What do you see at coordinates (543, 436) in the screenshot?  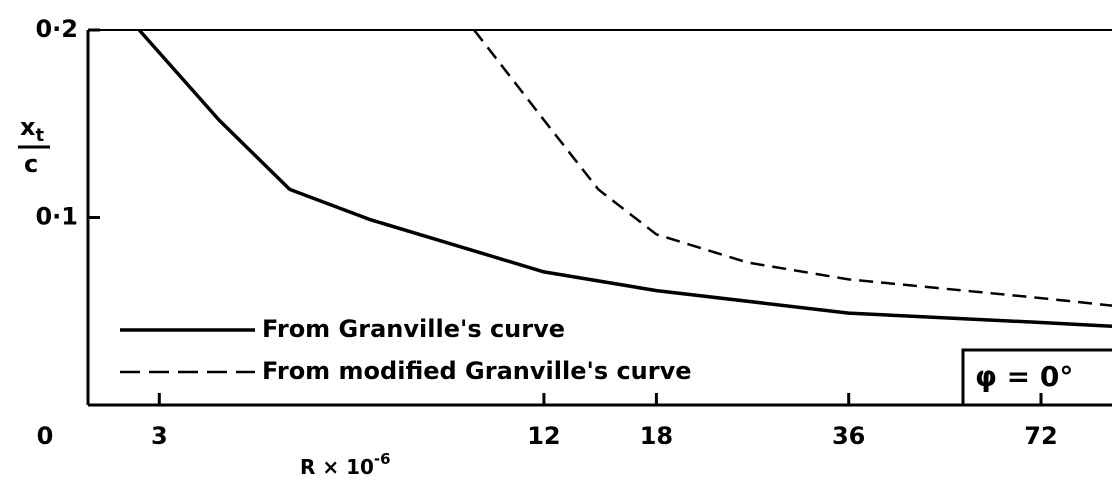 I see `x-tick-label: 12` at bounding box center [543, 436].